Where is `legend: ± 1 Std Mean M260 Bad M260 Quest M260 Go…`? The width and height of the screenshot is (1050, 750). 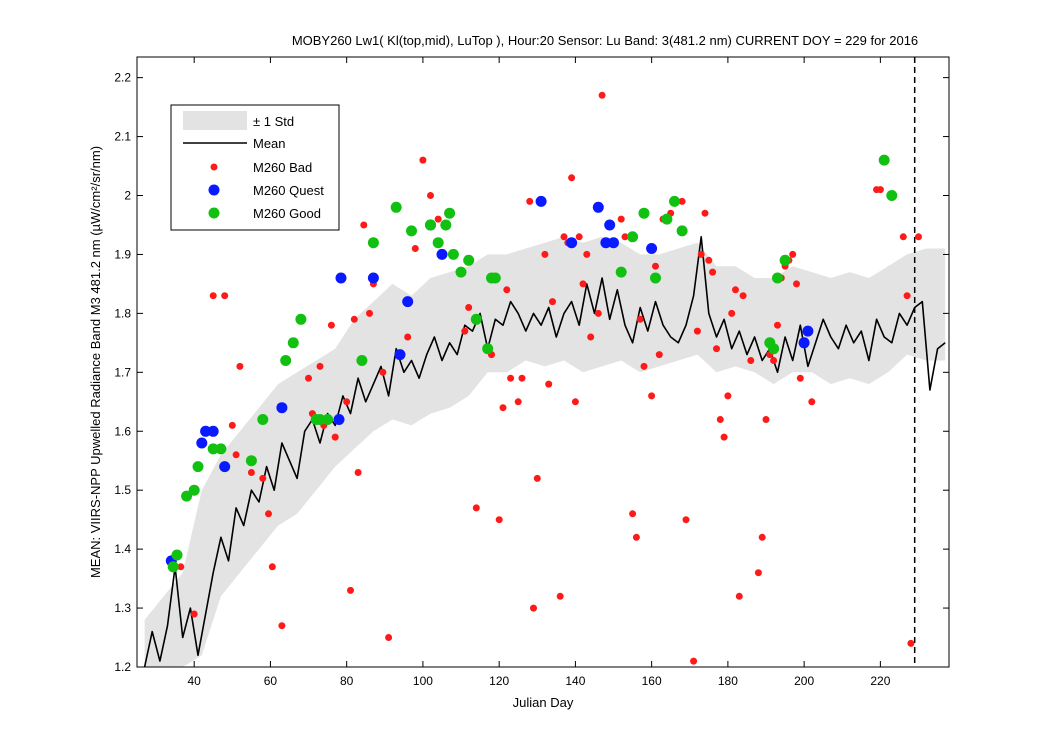 legend: ± 1 Std Mean M260 Bad M260 Quest M260 Go… is located at coordinates (255, 167).